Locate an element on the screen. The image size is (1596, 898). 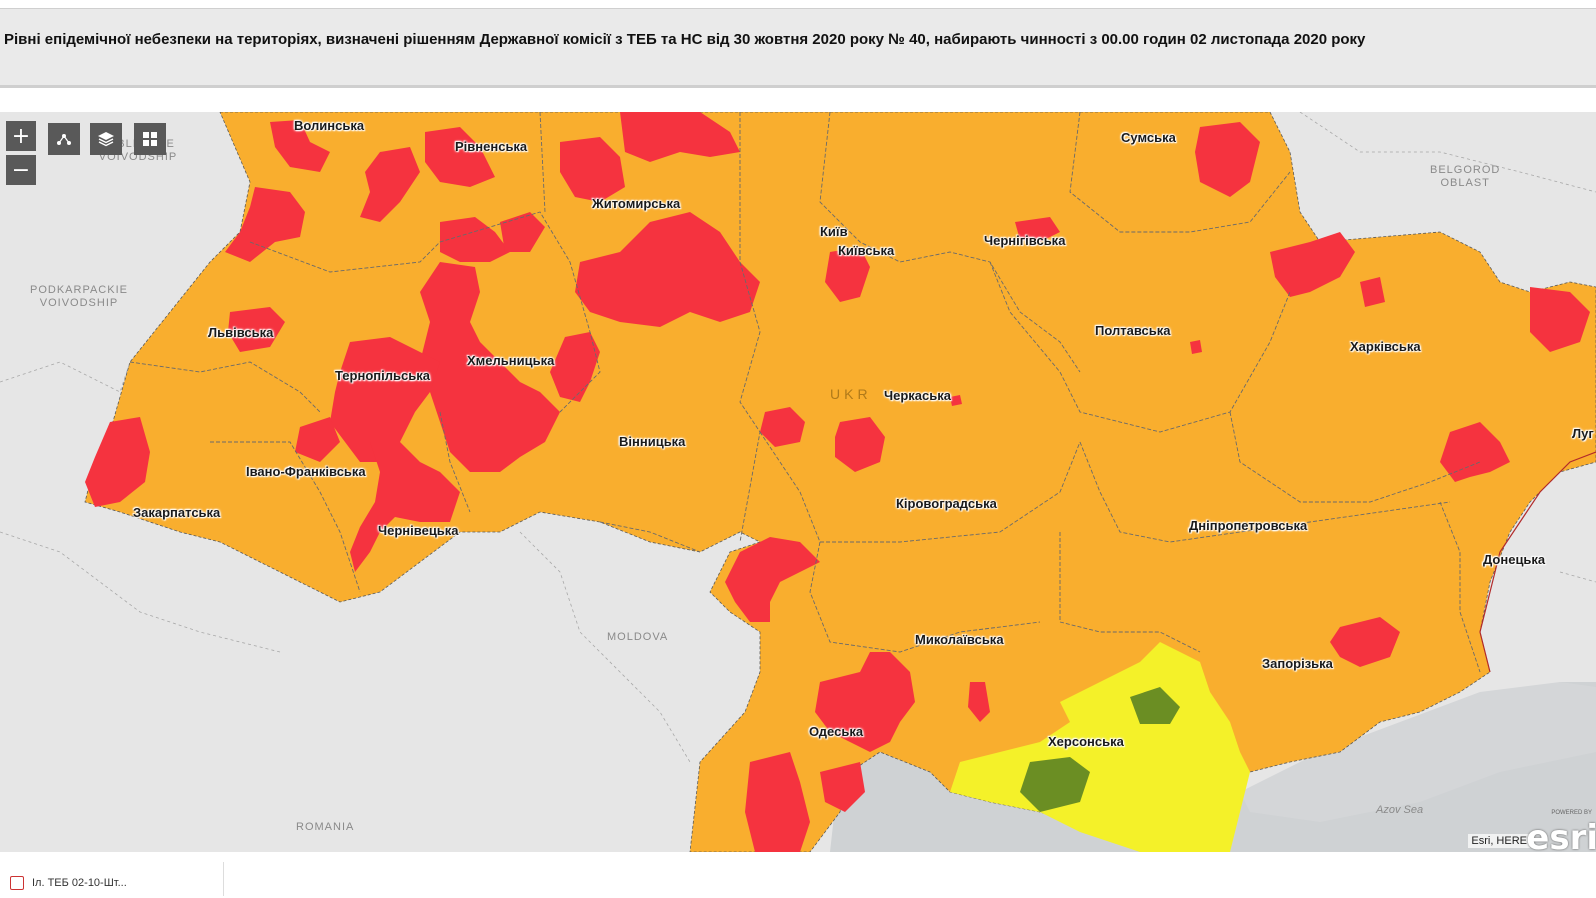
footer-divider is located at coordinates (223, 879).